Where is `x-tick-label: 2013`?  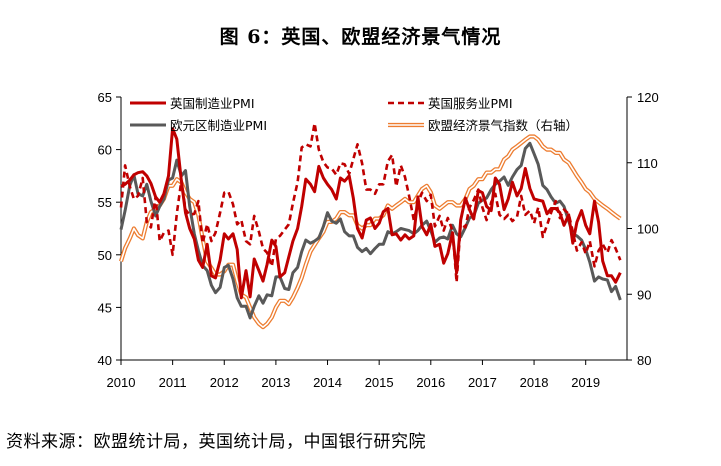 x-tick-label: 2013 is located at coordinates (275, 382).